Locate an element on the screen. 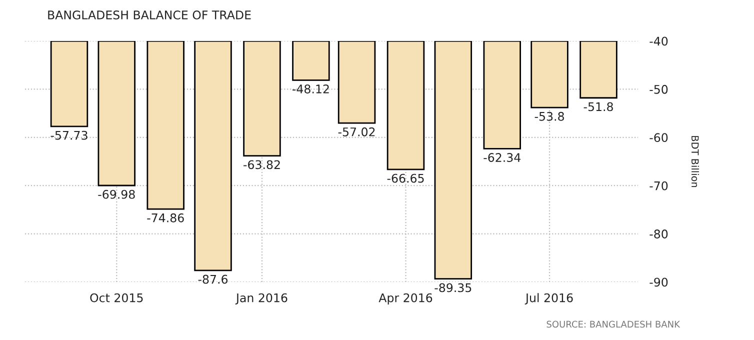 This screenshot has width=754, height=340. x-tick-label: Jul 2016 is located at coordinates (548, 298).